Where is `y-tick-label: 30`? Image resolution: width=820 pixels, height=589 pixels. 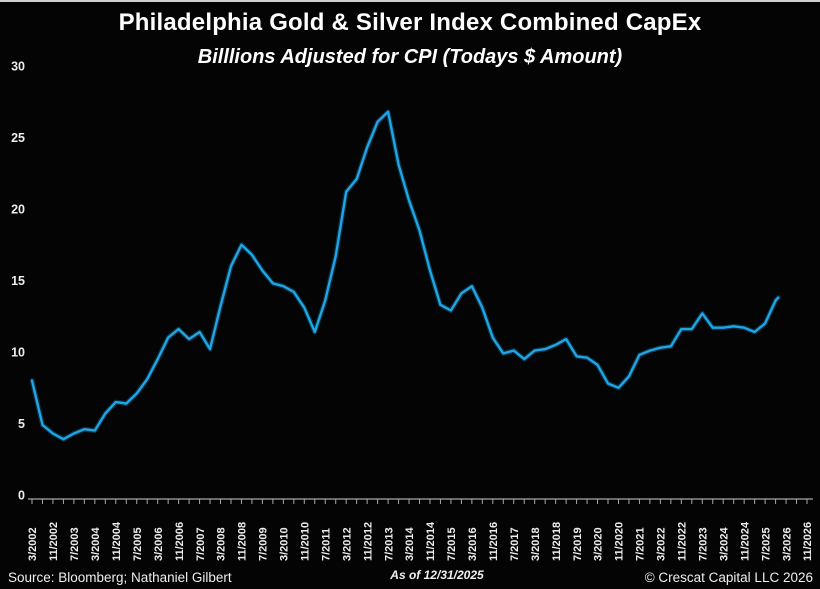 y-tick-label: 30 is located at coordinates (18, 67).